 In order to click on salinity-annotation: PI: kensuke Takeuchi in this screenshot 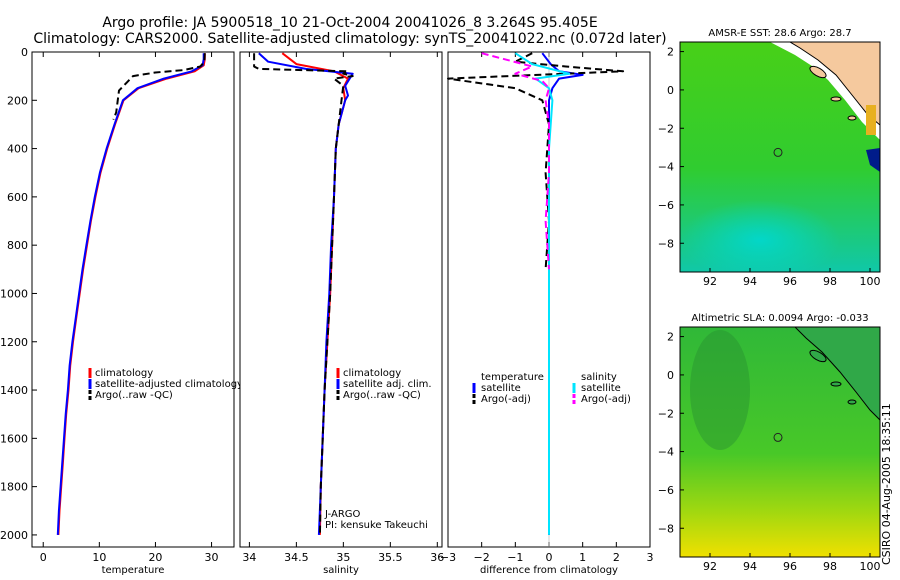, I will do `click(376, 525)`.